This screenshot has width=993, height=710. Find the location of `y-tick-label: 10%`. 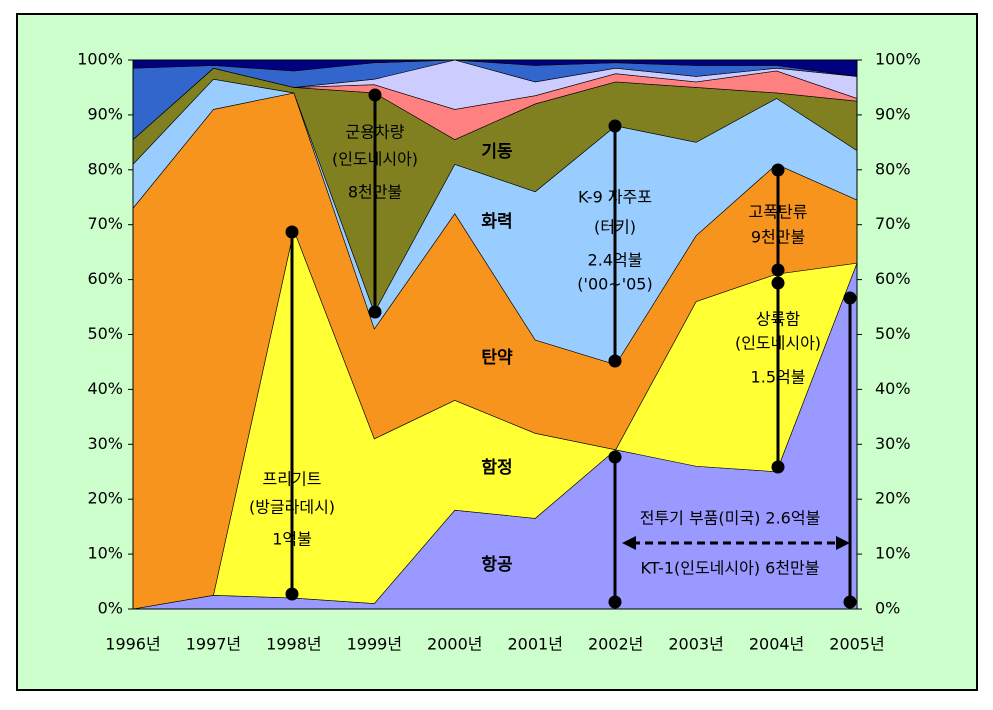

y-tick-label: 10% is located at coordinates (105, 553).